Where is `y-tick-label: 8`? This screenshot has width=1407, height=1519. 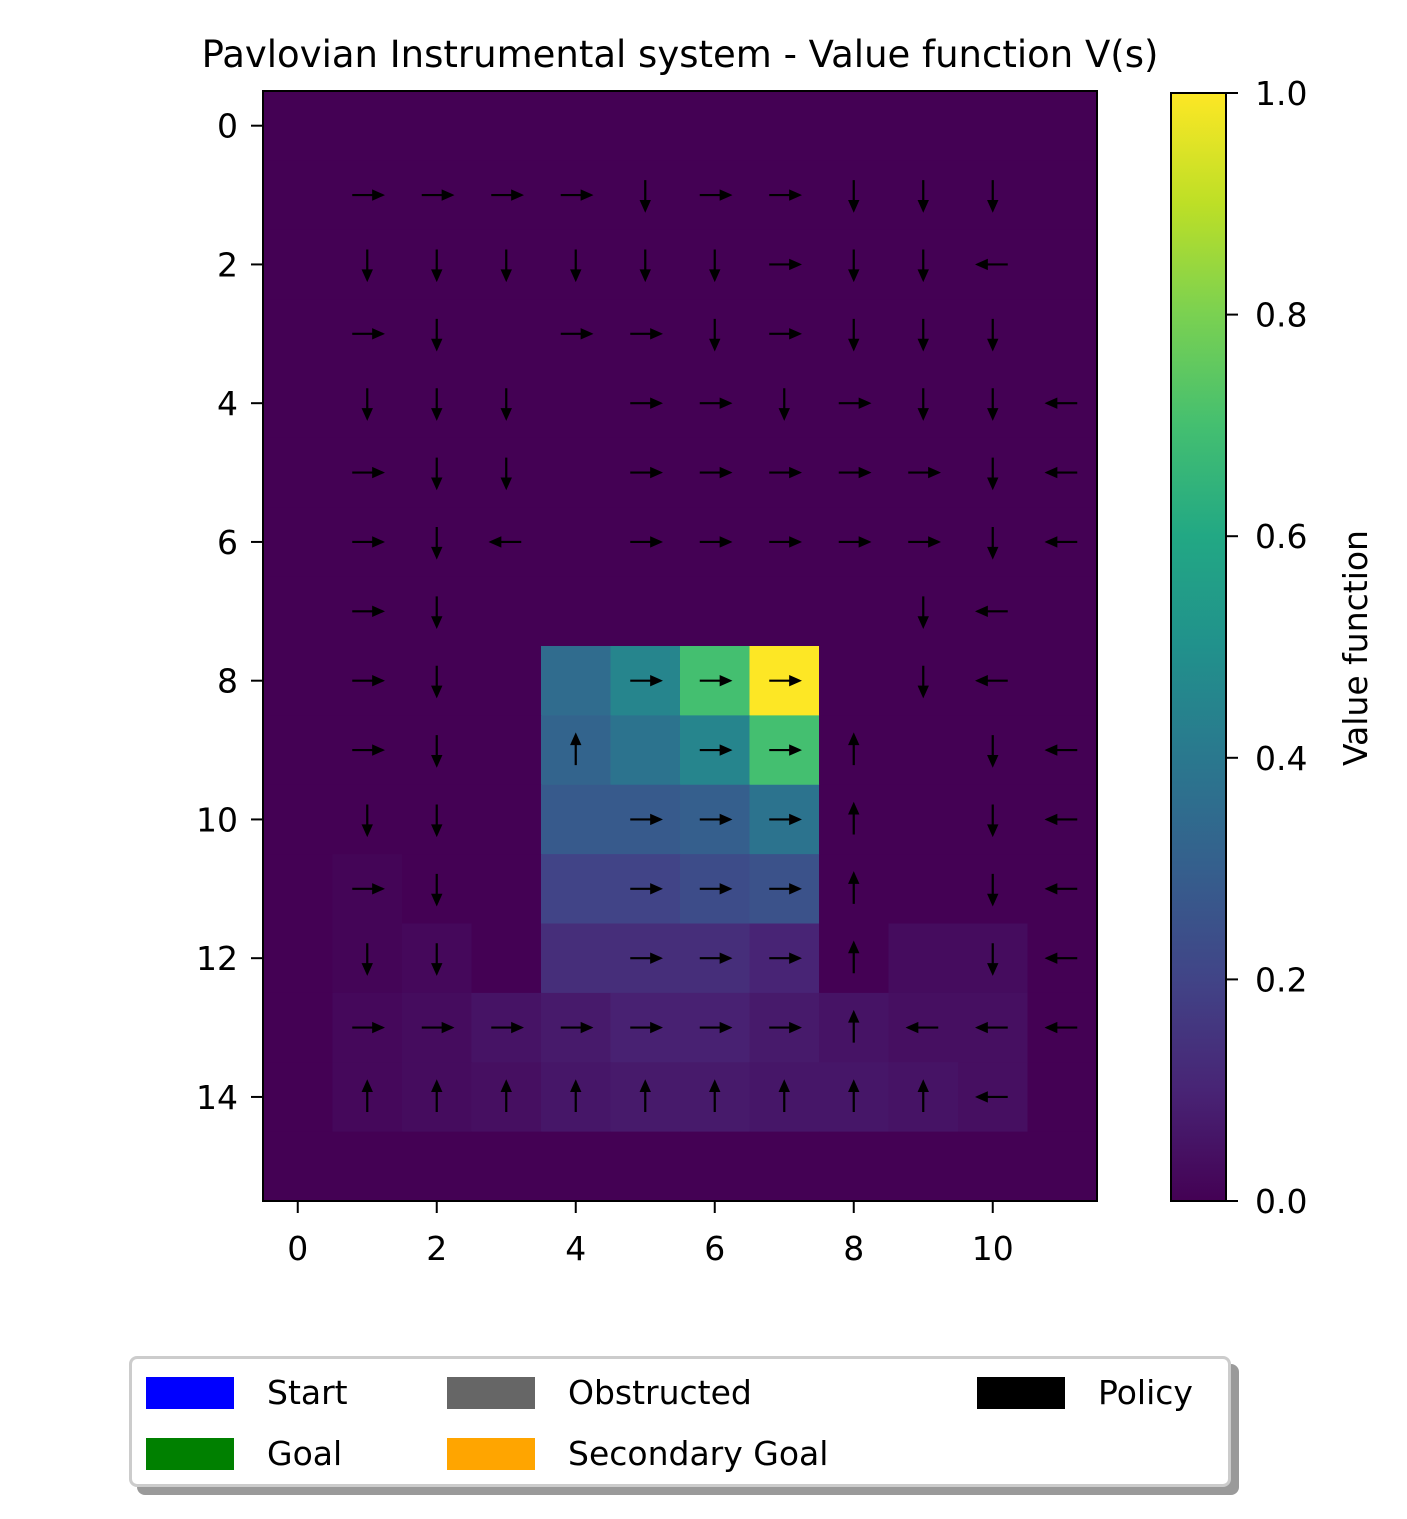 y-tick-label: 8 is located at coordinates (227, 681).